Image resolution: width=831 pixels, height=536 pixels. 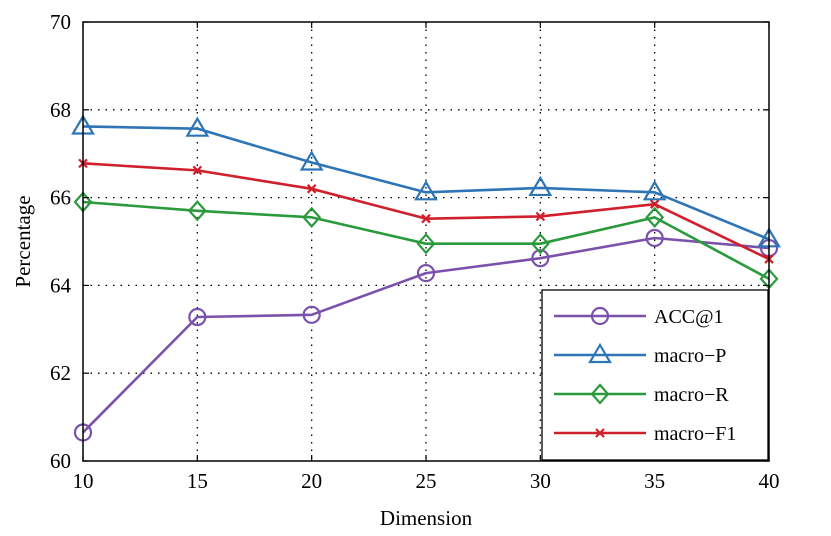 What do you see at coordinates (83, 481) in the screenshot?
I see `x-tick-label: 10` at bounding box center [83, 481].